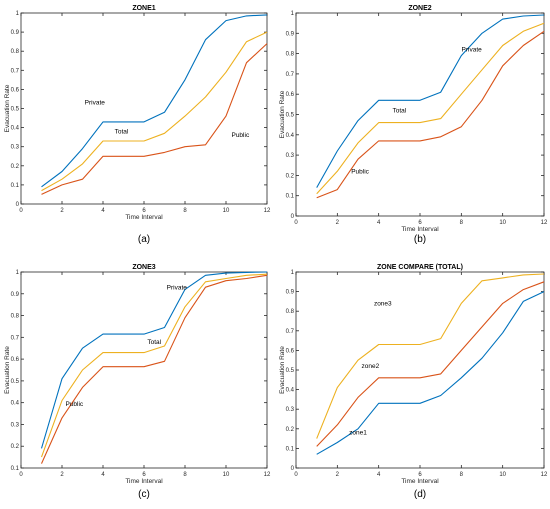 The height and width of the screenshot is (509, 550). Describe the element at coordinates (430, 373) in the screenshot. I see `series-line-zone1` at that location.